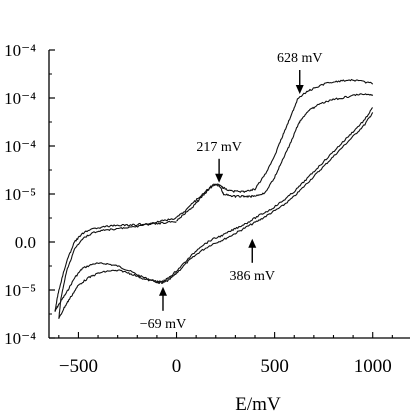  What do you see at coordinates (25, 242) in the screenshot?
I see `y-tick-label: 0.0` at bounding box center [25, 242].